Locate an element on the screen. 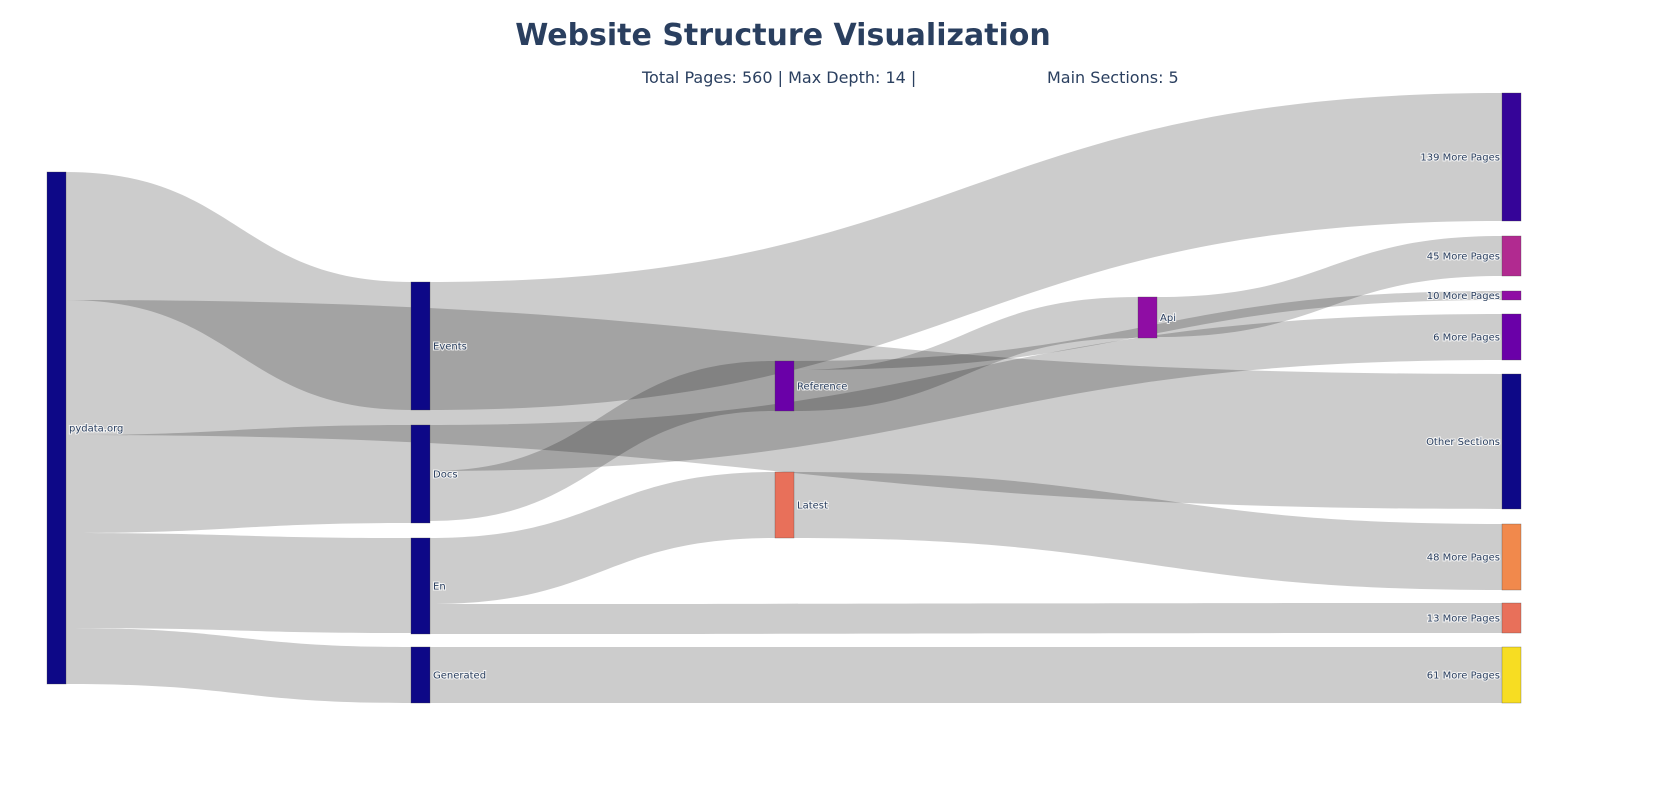  chart-title: Website Structure Visualization is located at coordinates (783, 35).